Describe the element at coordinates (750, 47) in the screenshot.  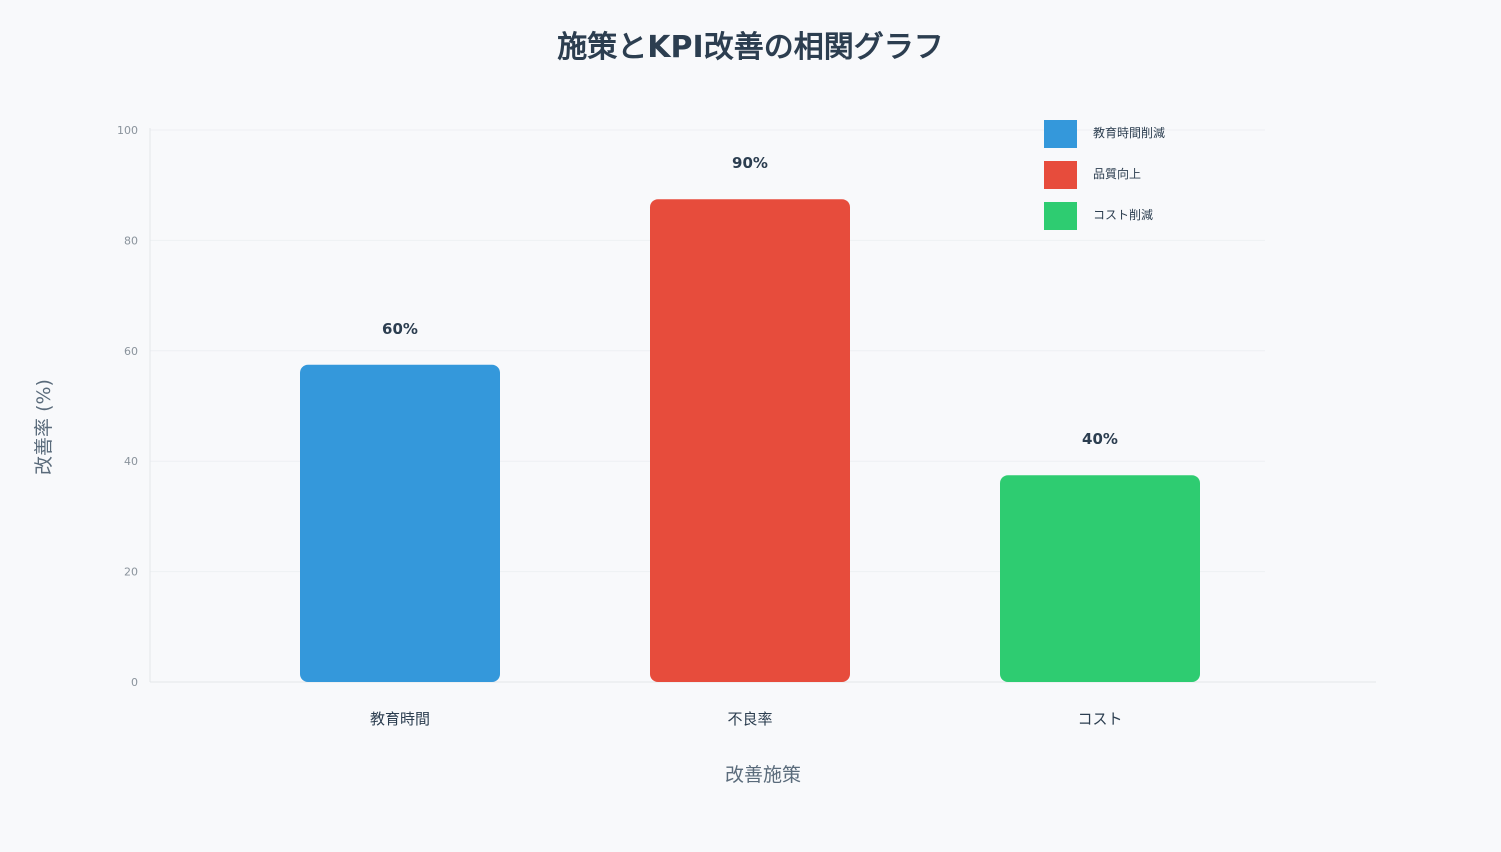
I see `chart-title: 施策とKPI改善の相関グラフ` at that location.